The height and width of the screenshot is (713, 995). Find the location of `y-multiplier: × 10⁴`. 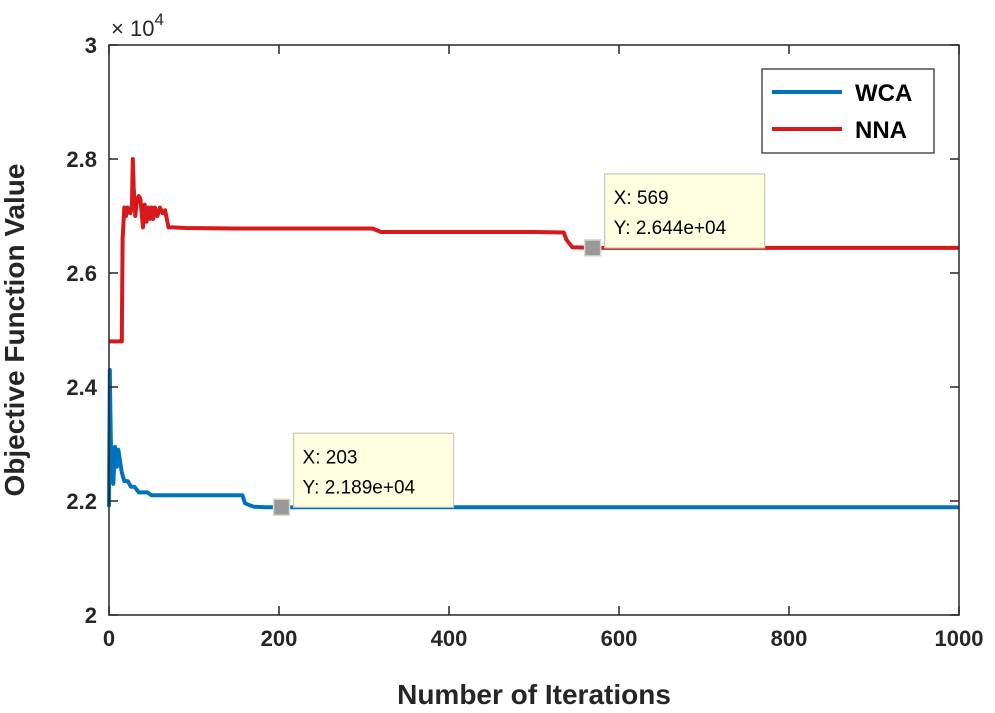

y-multiplier: × 10⁴ is located at coordinates (137, 25).